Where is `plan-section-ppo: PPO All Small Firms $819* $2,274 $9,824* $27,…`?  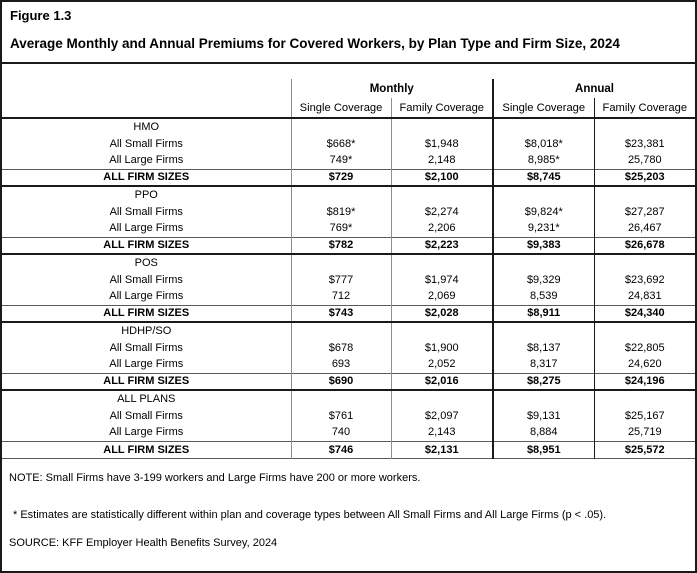 plan-section-ppo: PPO All Small Firms $819* $2,274 $9,824* $27,… is located at coordinates (348, 220).